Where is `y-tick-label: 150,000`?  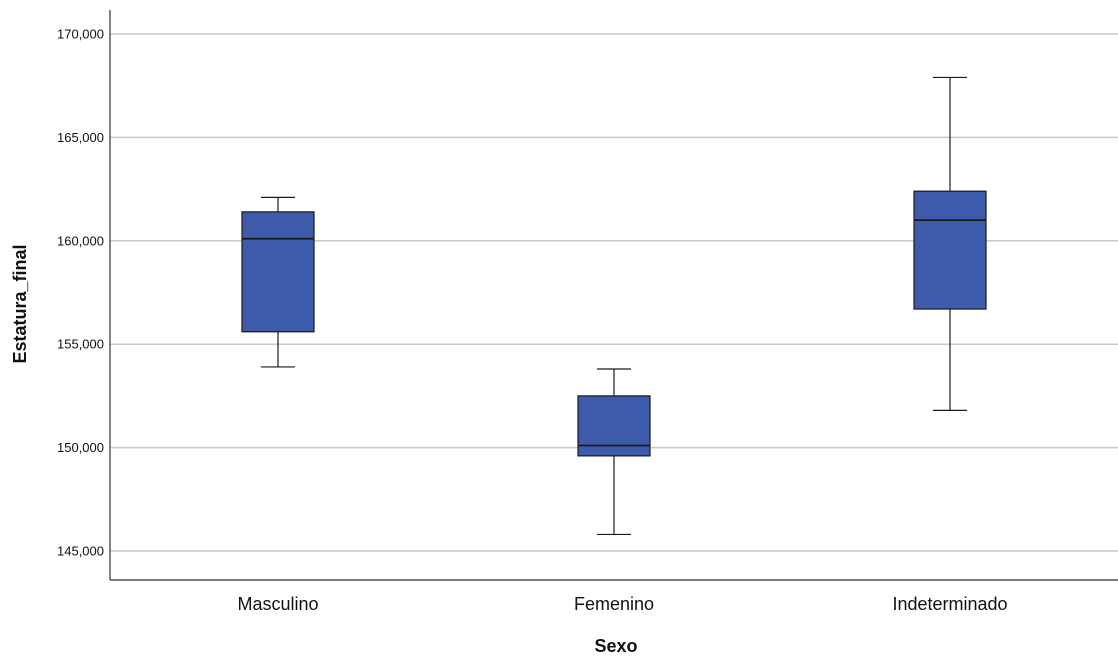 y-tick-label: 150,000 is located at coordinates (80, 447).